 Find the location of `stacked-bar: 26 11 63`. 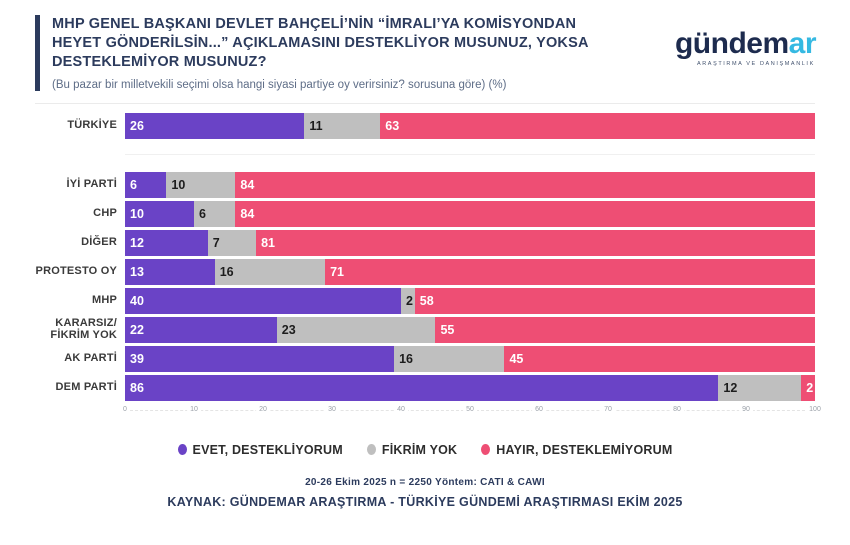

stacked-bar: 26 11 63 is located at coordinates (470, 125).